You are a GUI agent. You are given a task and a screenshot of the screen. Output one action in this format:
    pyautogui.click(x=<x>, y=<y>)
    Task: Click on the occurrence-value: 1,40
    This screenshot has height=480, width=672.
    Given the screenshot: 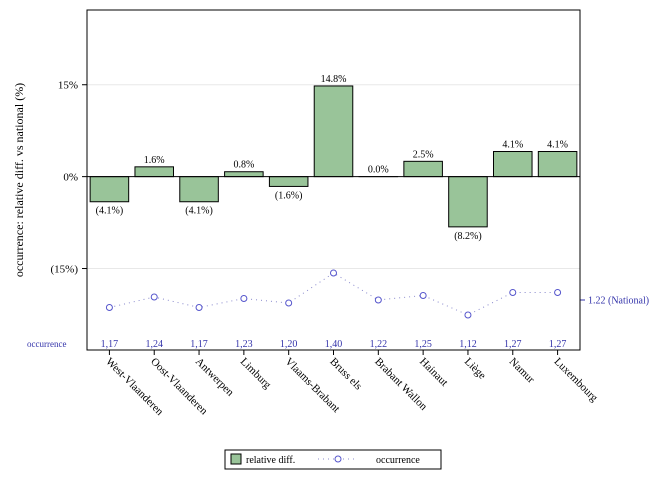 What is the action you would take?
    pyautogui.click(x=334, y=344)
    